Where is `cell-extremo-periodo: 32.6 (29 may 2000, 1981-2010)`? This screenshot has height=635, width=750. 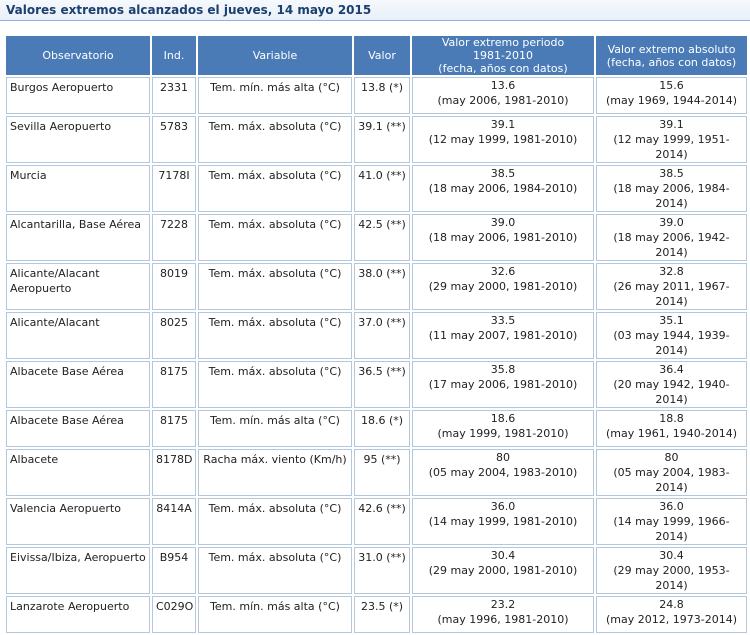 cell-extremo-periodo: 32.6 (29 may 2000, 1981-2010) is located at coordinates (503, 286).